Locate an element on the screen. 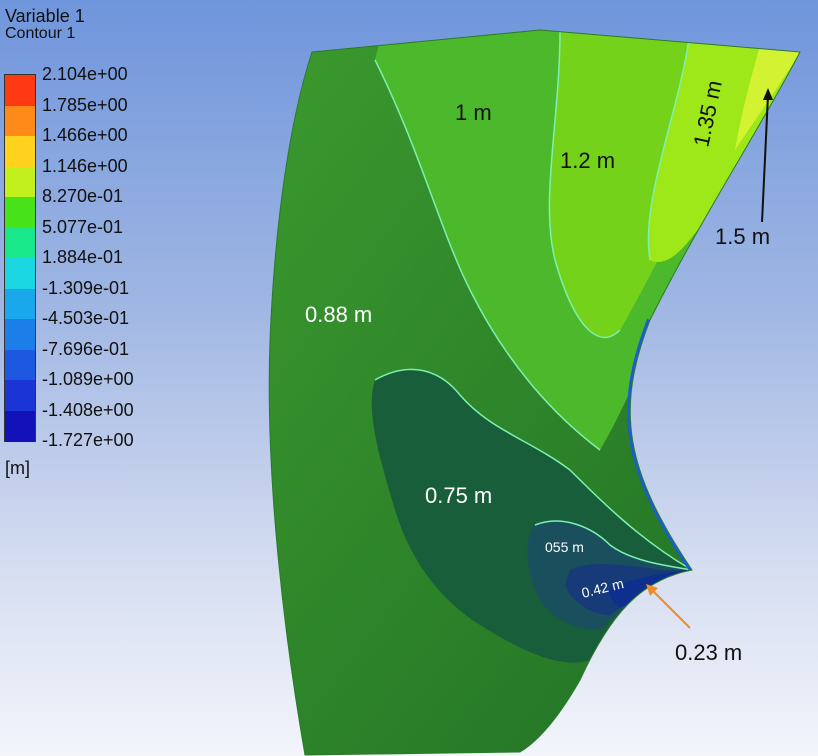 This screenshot has width=818, height=756. colorbar-tick-label: -1.727e+00 is located at coordinates (88, 440).